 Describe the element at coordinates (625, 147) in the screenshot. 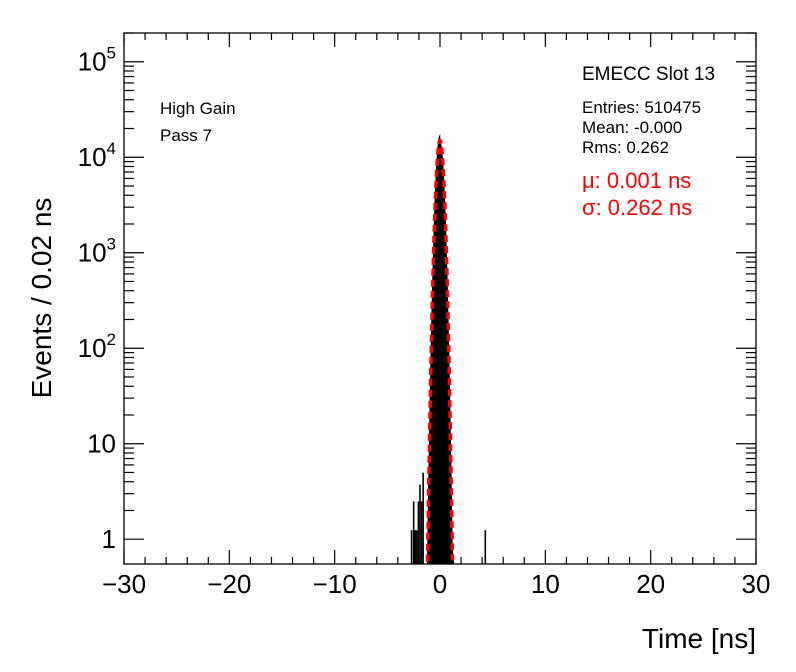

I see `rms-label: Rms: 0.262` at that location.